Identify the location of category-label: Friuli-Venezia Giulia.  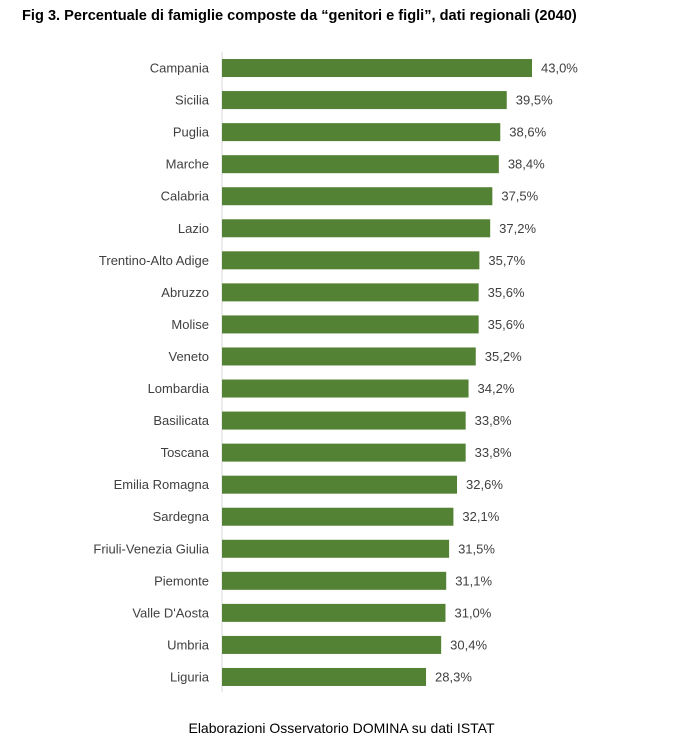
(151, 548).